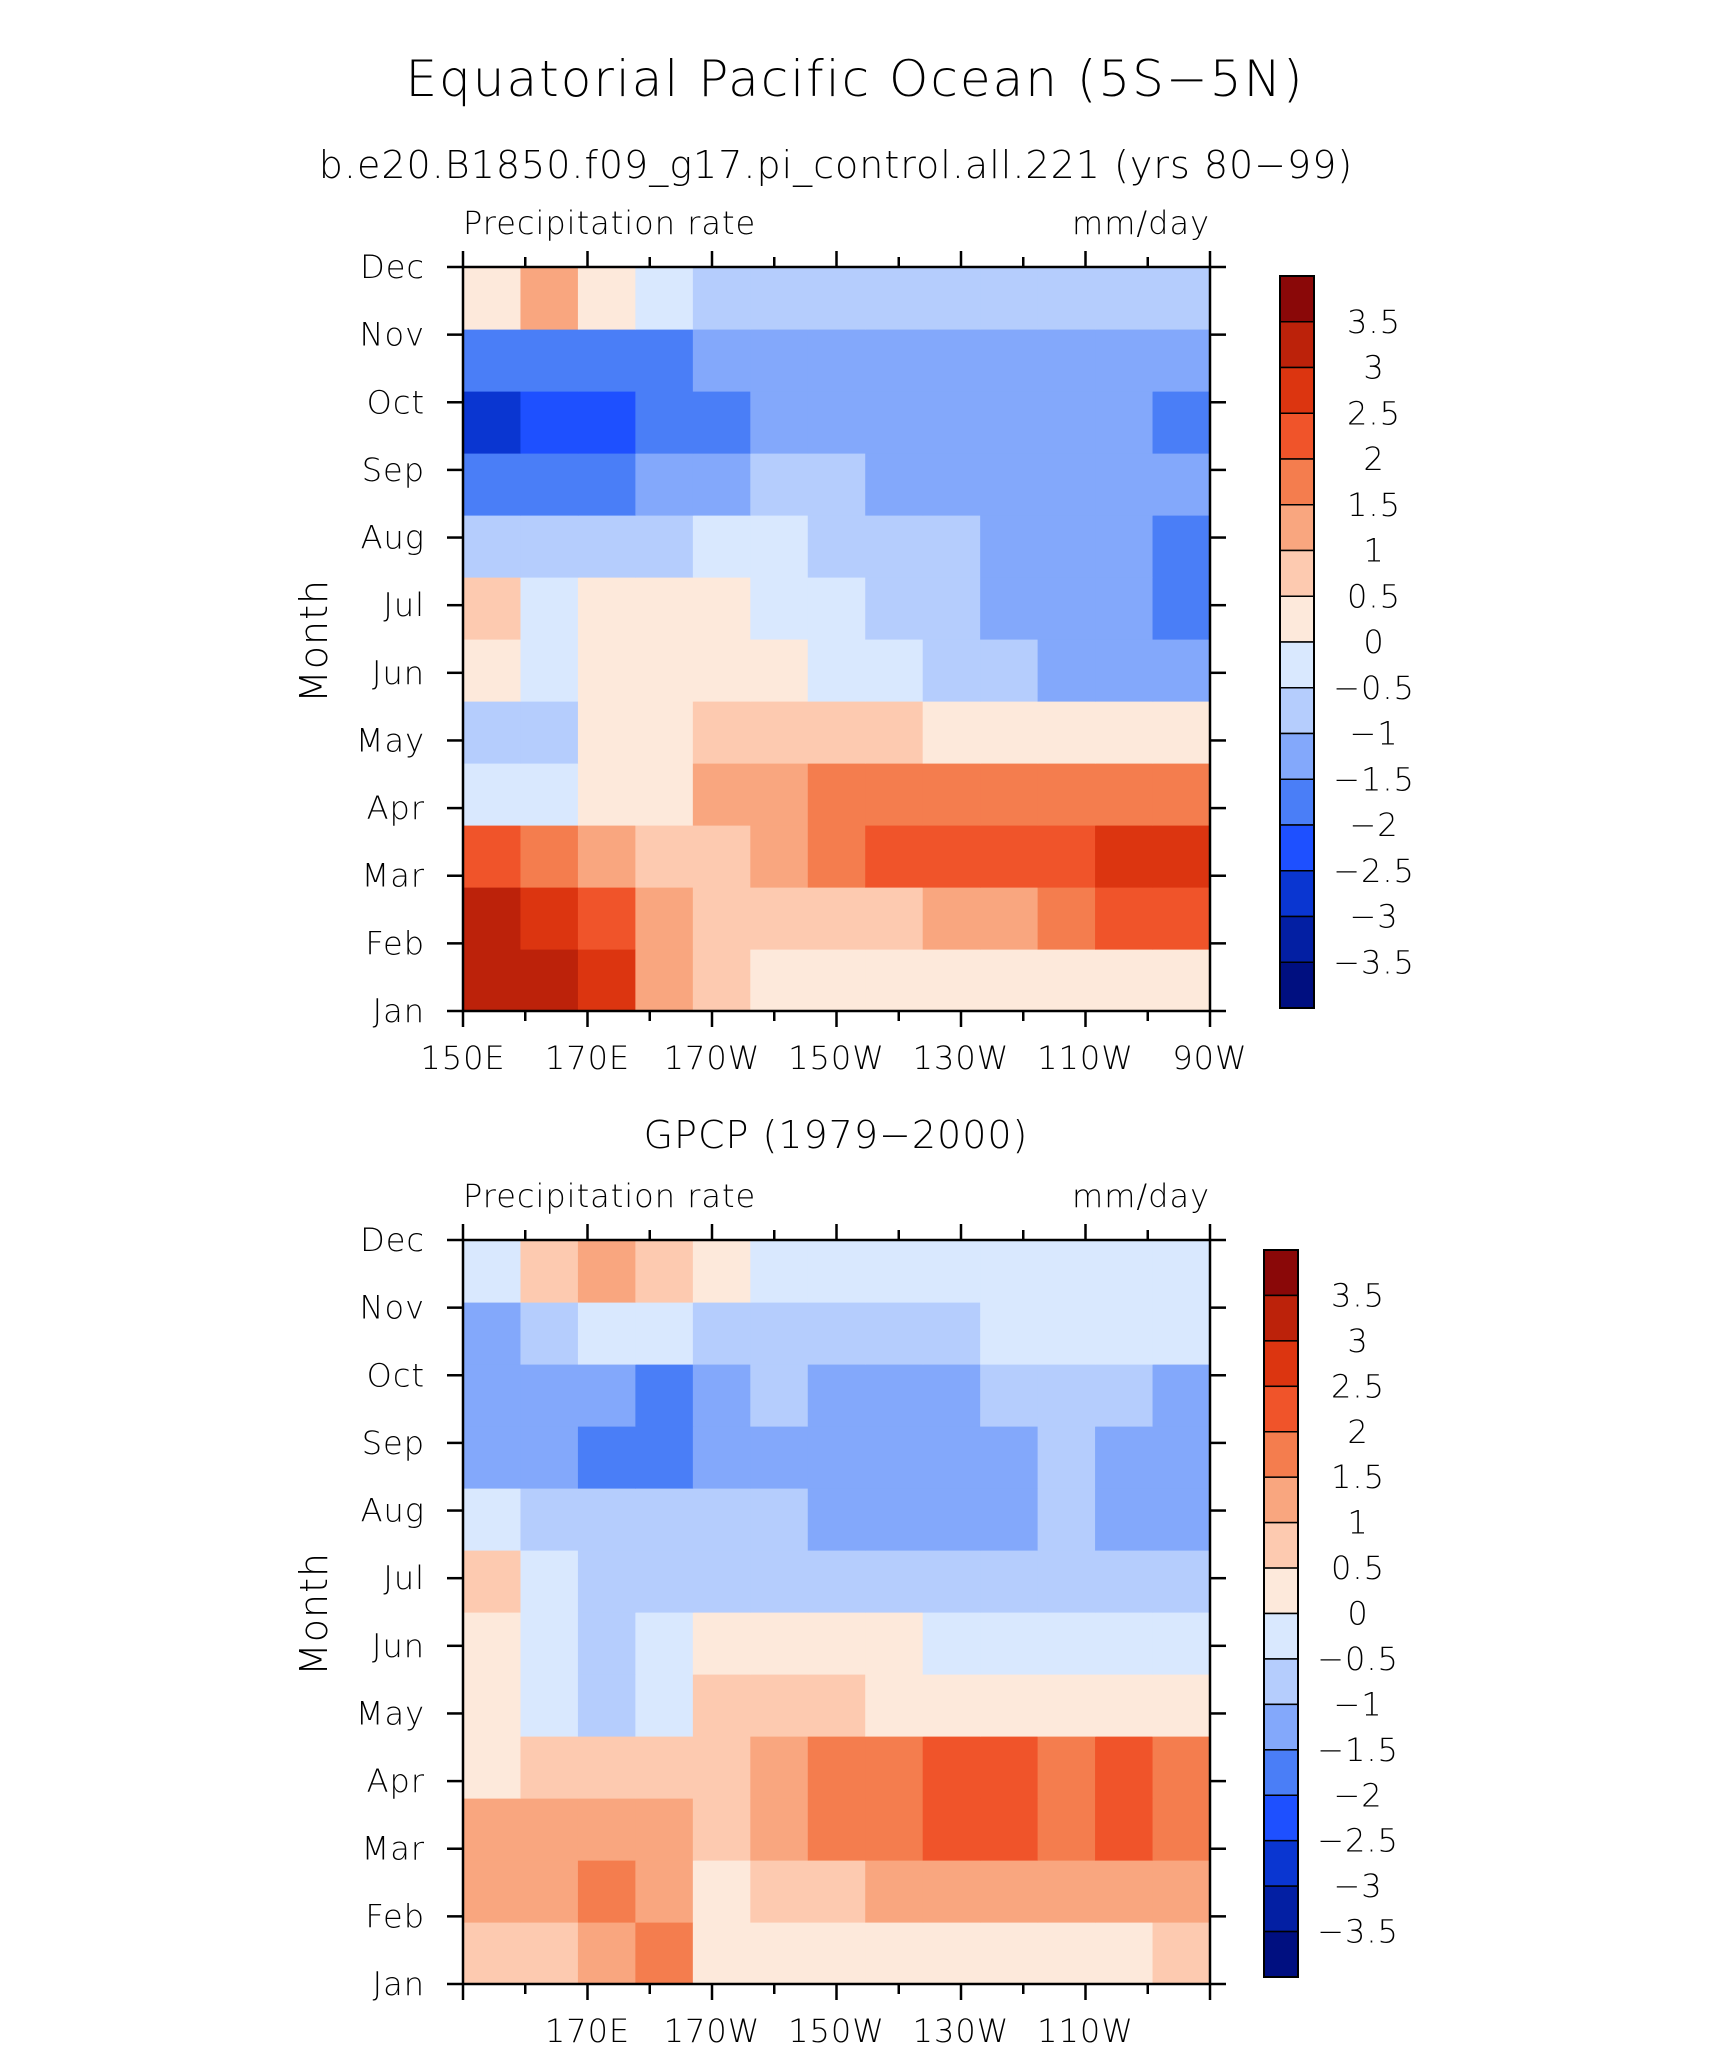  I want to click on y-tick-label: Feb, so click(395, 943).